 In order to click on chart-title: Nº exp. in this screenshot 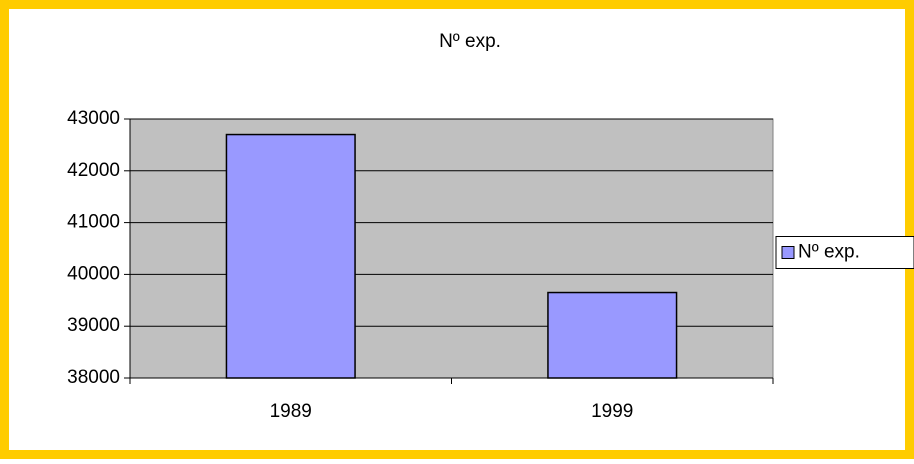, I will do `click(470, 41)`.